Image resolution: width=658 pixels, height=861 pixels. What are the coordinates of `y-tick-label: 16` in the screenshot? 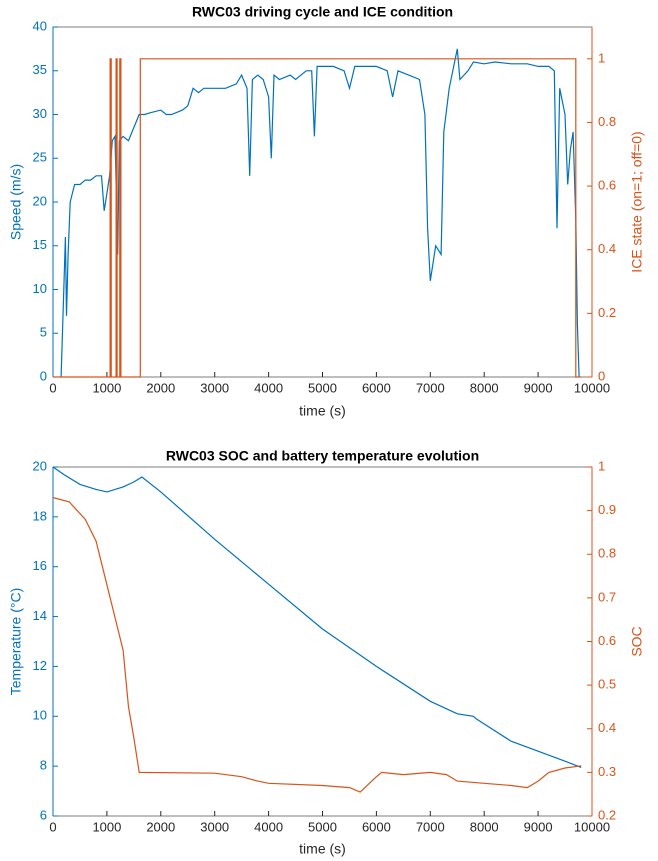 It's located at (40, 565).